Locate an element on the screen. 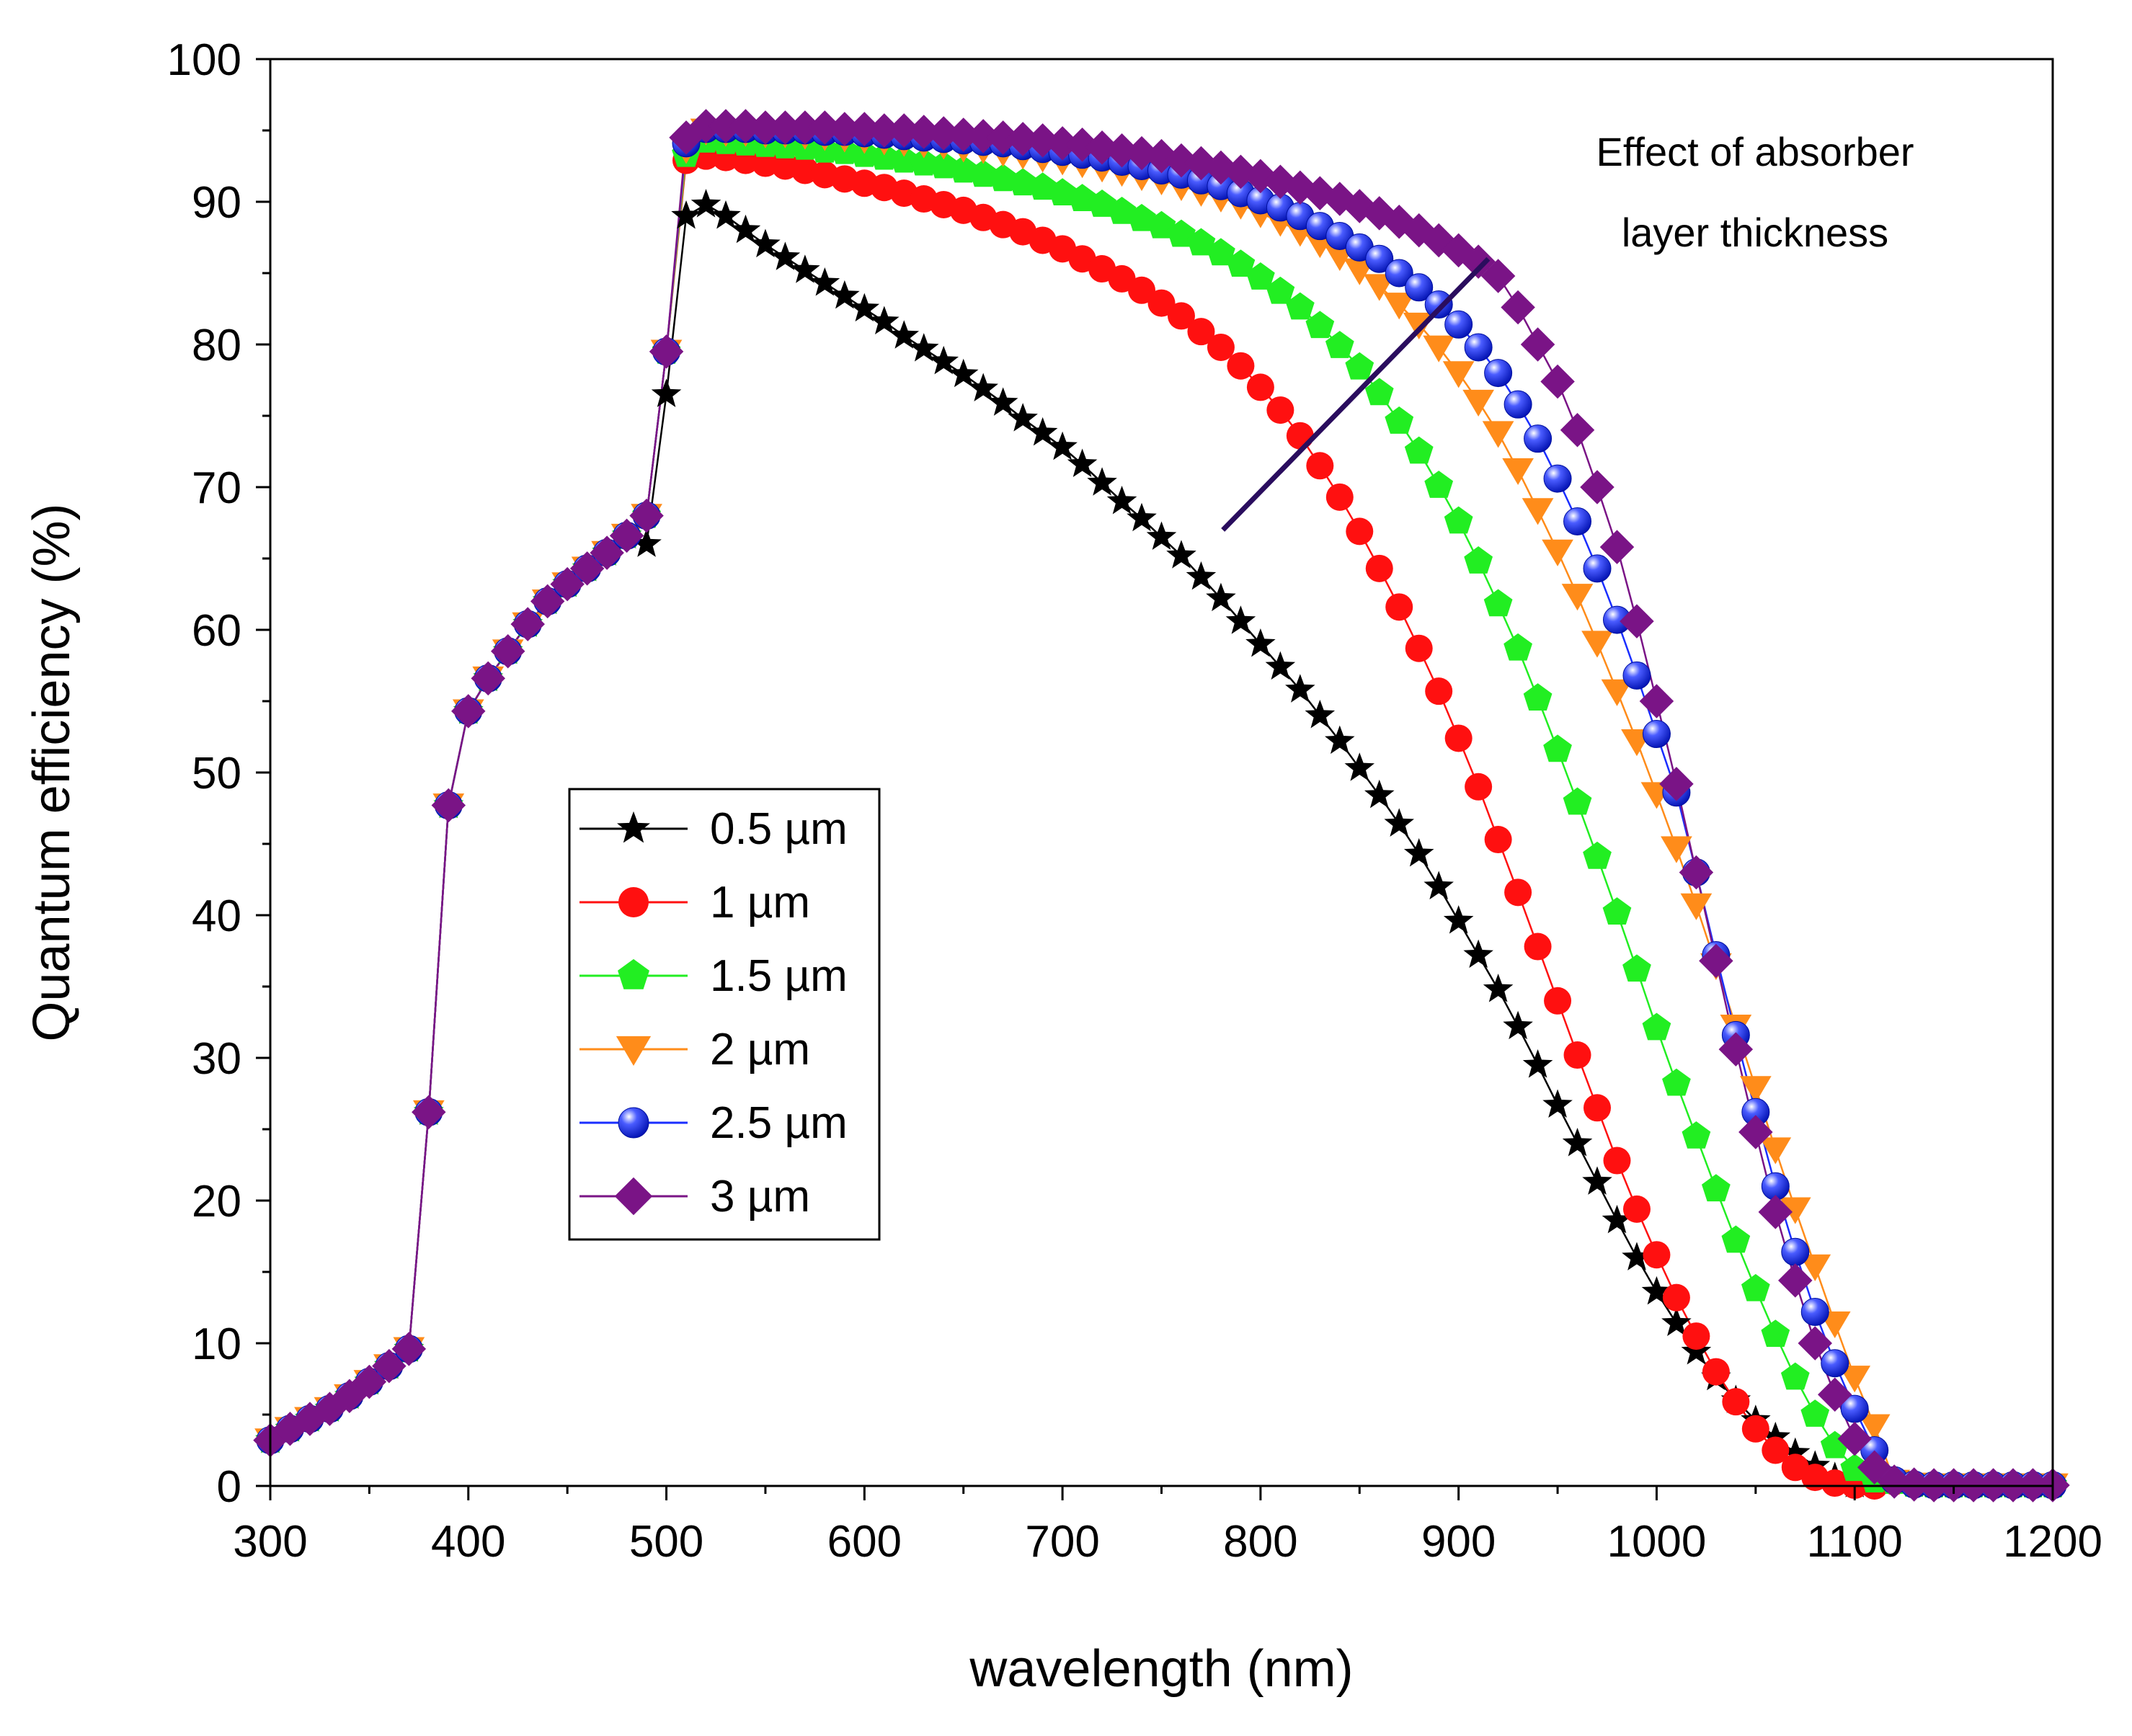 This screenshot has width=2132, height=1736. x-tick-label: 1100 is located at coordinates (1855, 1542).